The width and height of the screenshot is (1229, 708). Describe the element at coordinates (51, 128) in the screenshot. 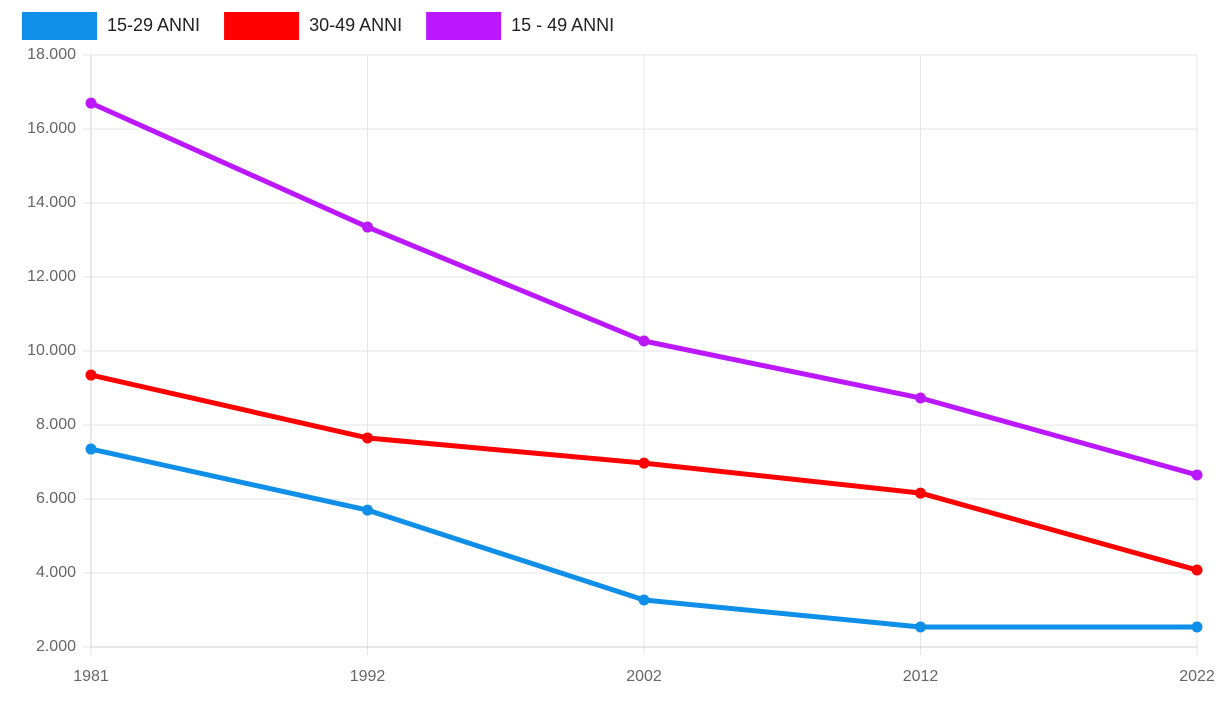

I see `y-tick-label: 16.000` at that location.